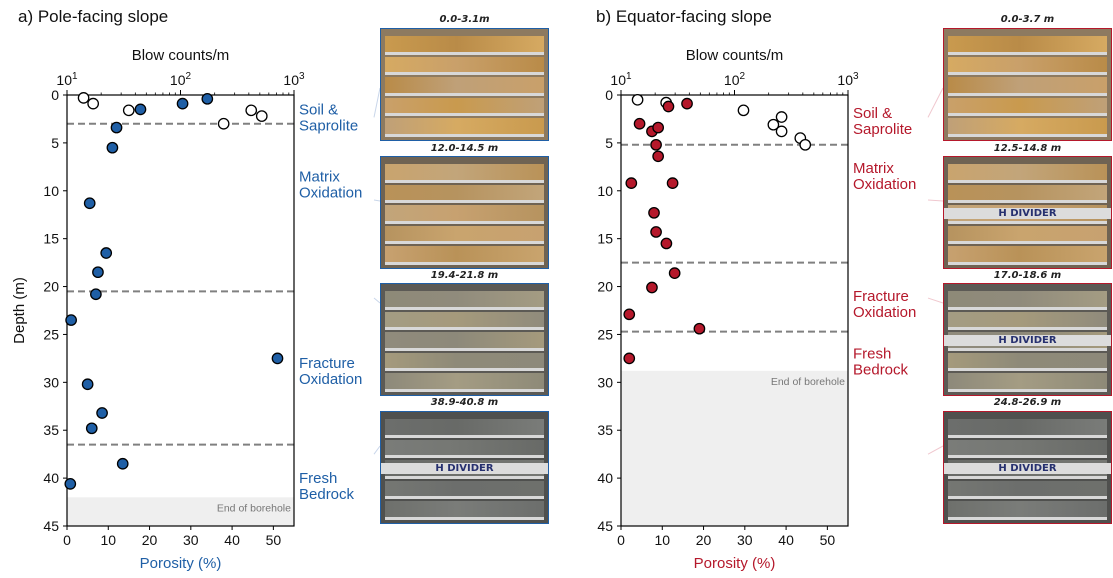 The width and height of the screenshot is (1113, 578). I want to click on y-tick-label: 20, so click(605, 287).